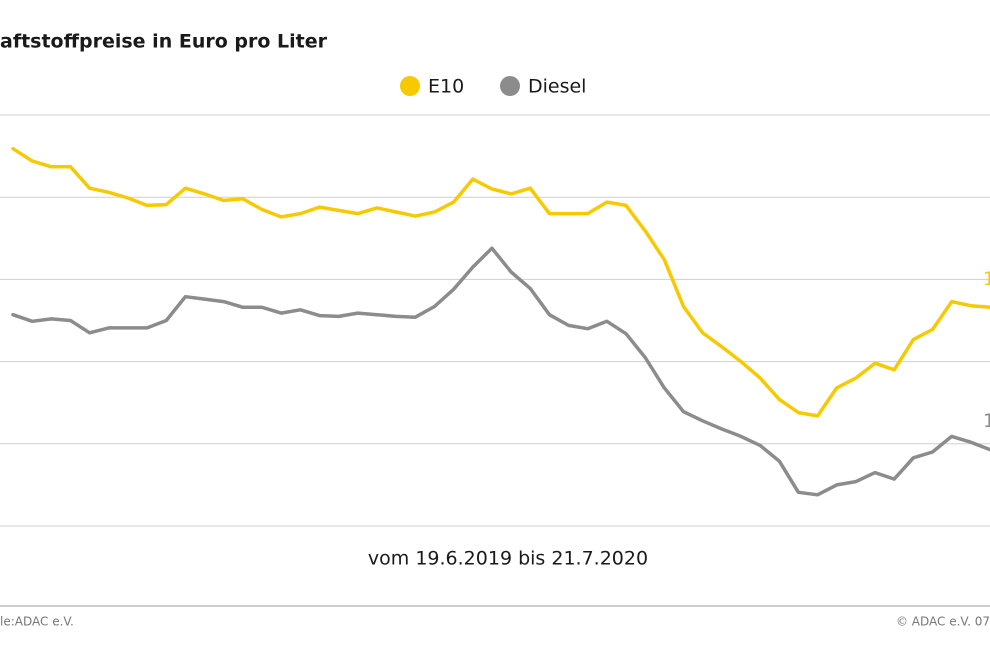  Describe the element at coordinates (557, 87) in the screenshot. I see `legend-label: Diesel` at that location.